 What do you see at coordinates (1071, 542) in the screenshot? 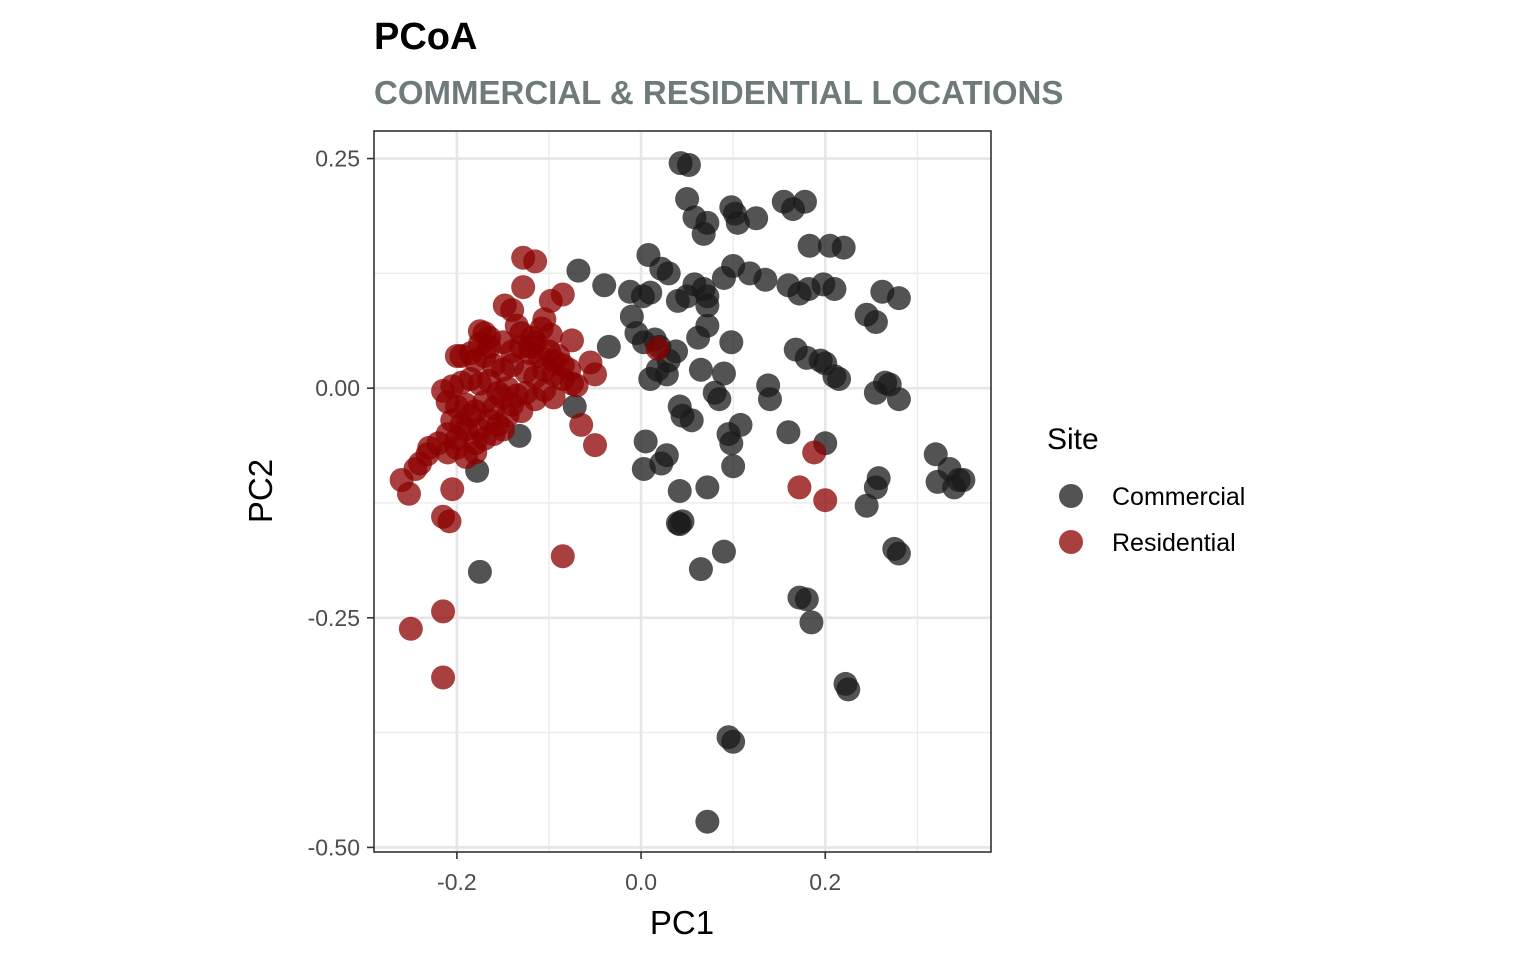
I see `legend-key-residential` at bounding box center [1071, 542].